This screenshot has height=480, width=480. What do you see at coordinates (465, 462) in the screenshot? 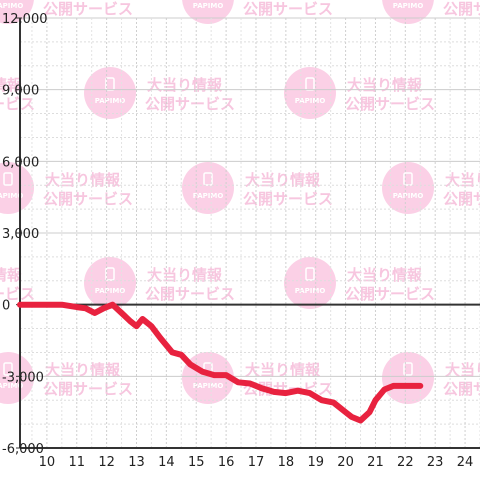
I see `x-tick-label: 24` at bounding box center [465, 462].